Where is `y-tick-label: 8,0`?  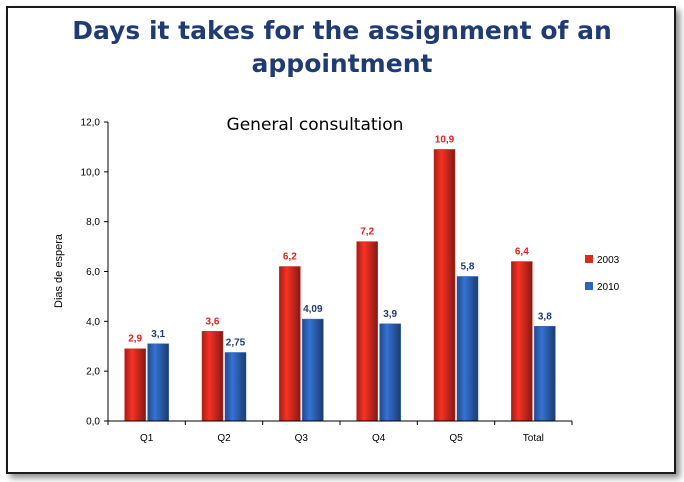 y-tick-label: 8,0 is located at coordinates (93, 222).